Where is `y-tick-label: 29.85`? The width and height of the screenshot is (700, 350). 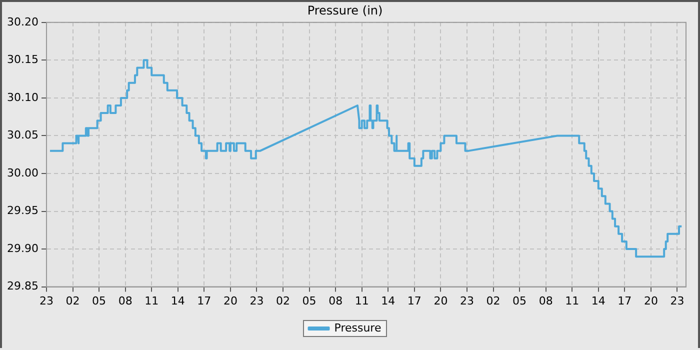 y-tick-label: 29.85 is located at coordinates (22, 286).